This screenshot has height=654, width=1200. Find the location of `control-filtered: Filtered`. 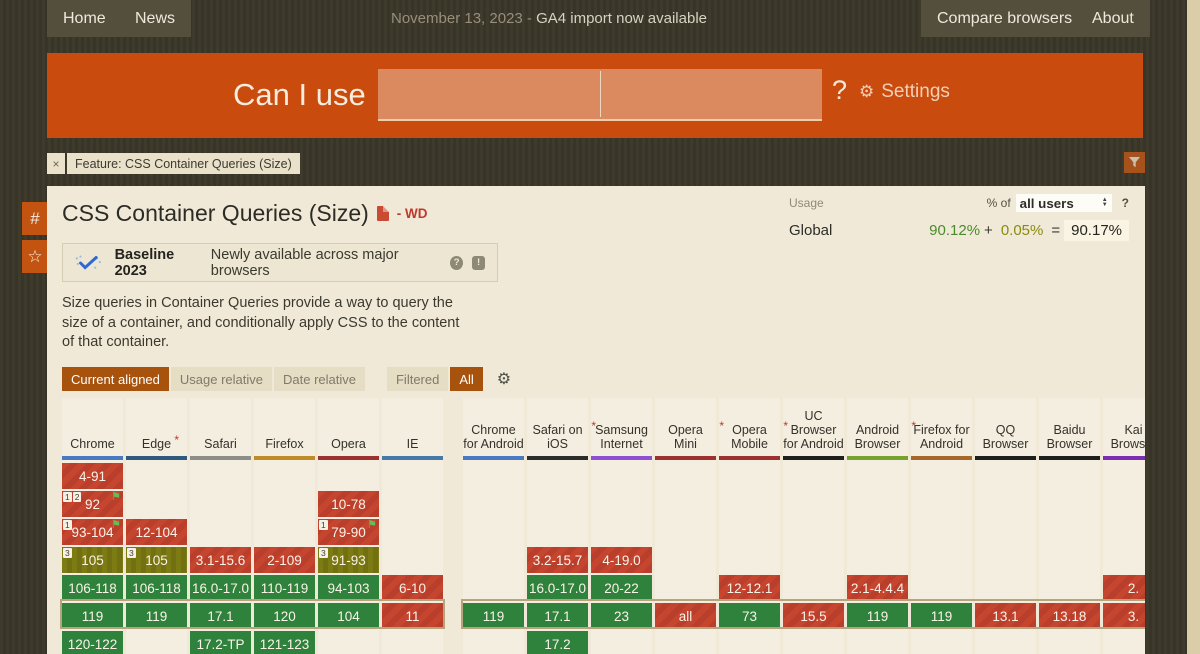

control-filtered: Filtered is located at coordinates (417, 379).